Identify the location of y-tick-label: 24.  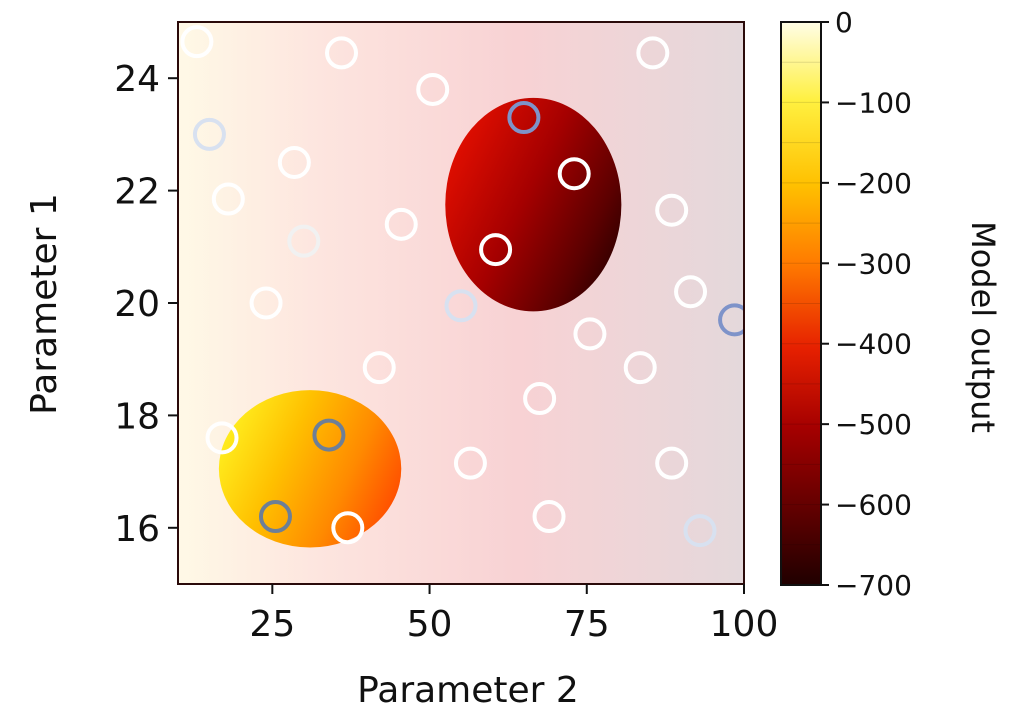
(137, 79).